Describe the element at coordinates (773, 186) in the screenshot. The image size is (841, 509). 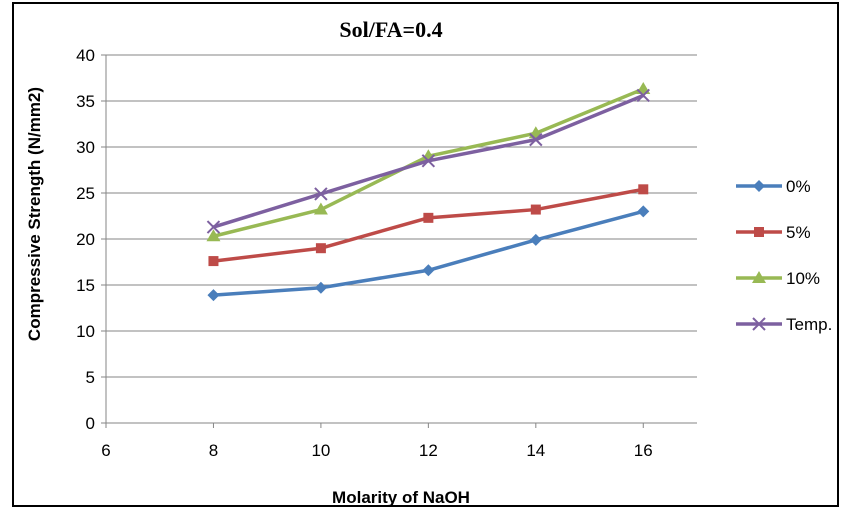
I see `legend-item: 0%` at that location.